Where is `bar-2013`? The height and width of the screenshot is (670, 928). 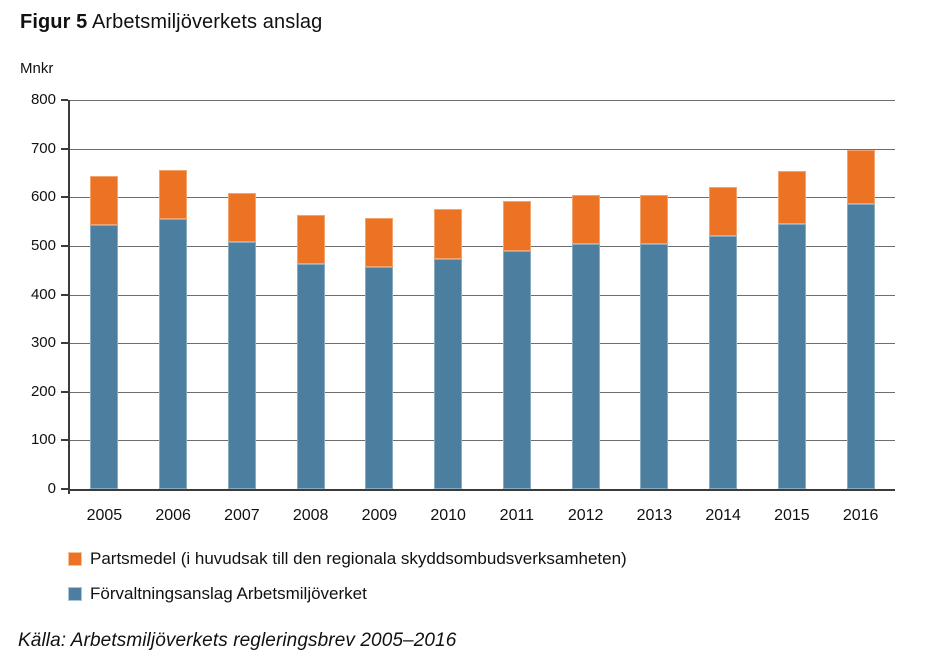 bar-2013 is located at coordinates (654, 294).